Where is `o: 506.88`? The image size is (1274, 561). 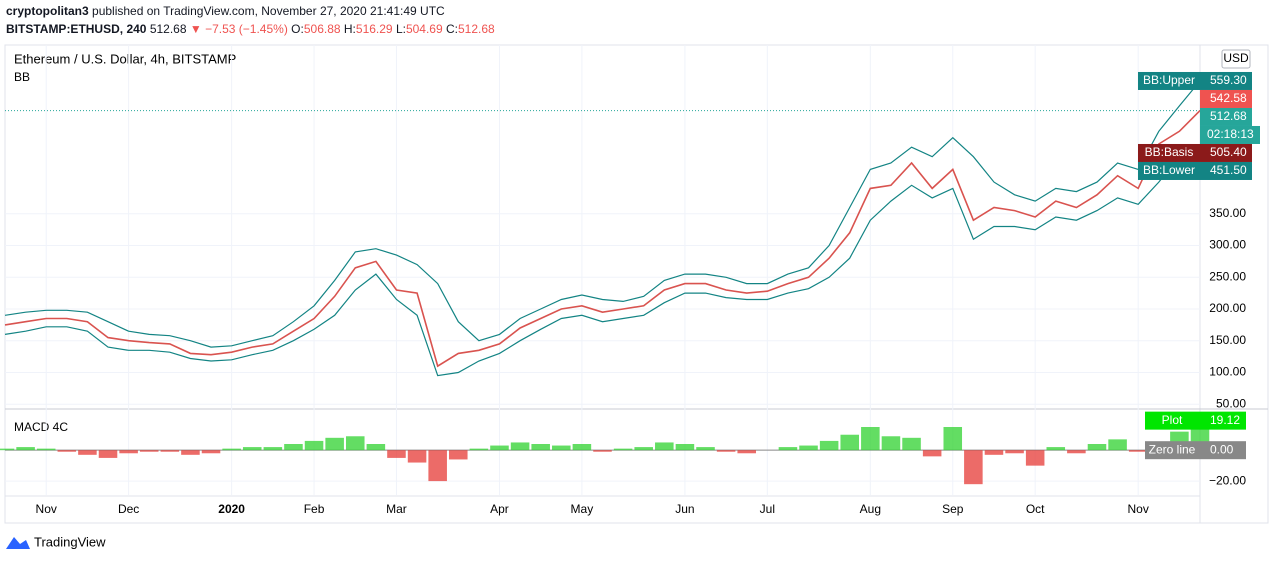
o: 506.88 is located at coordinates (322, 29).